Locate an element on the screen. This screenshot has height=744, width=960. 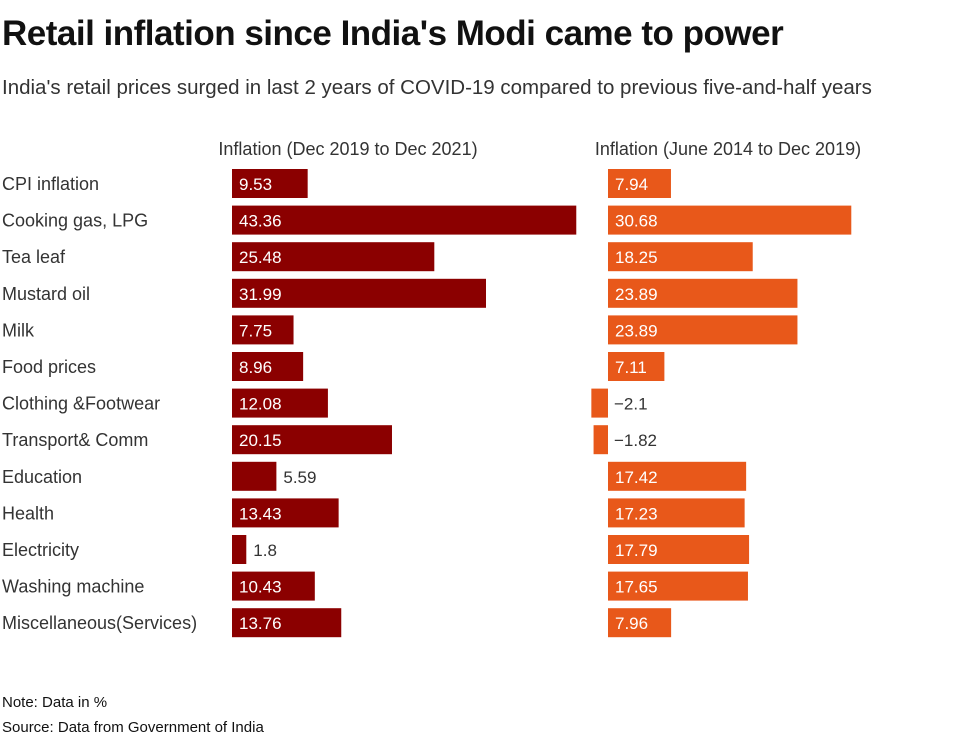
category-label: Electricity is located at coordinates (40, 550).